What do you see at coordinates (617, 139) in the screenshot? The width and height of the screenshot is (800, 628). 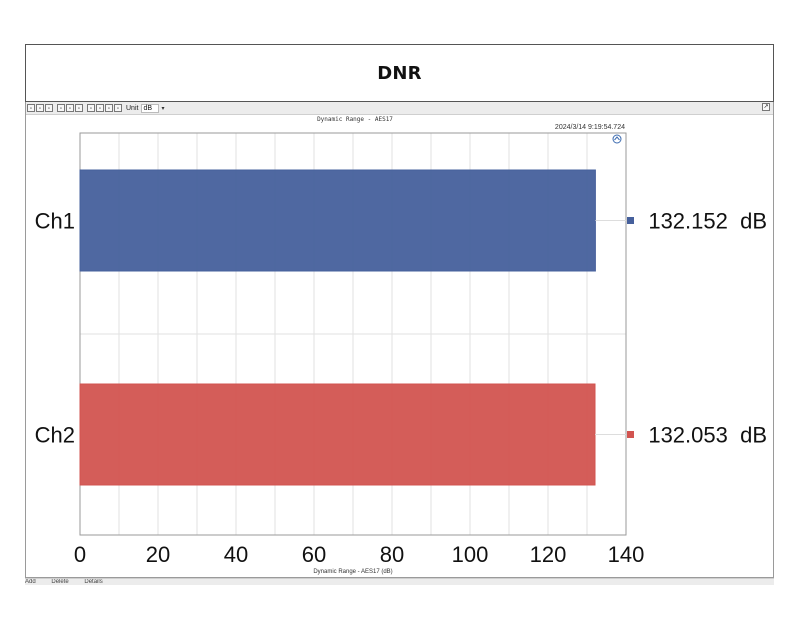 I see `legend-toggle-icon` at bounding box center [617, 139].